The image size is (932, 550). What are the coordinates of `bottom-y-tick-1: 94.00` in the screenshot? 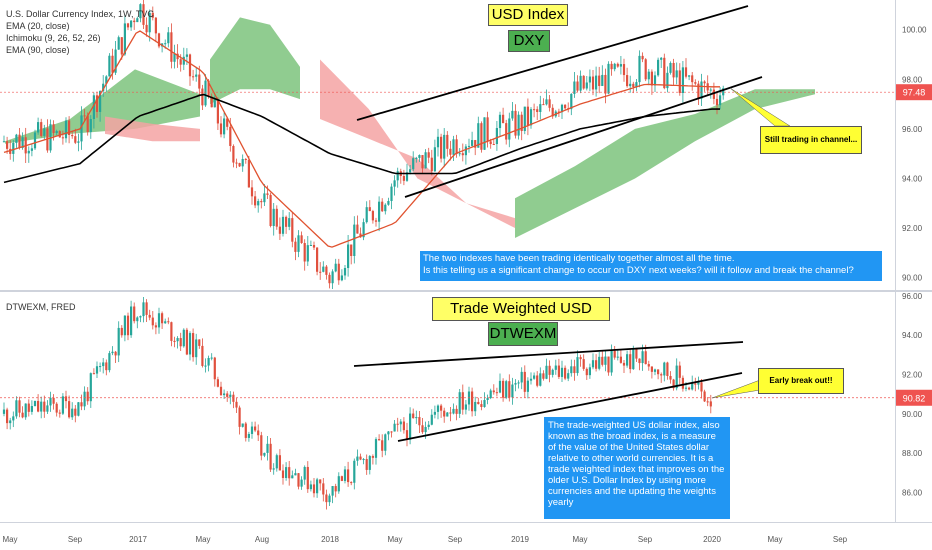 It's located at (912, 335).